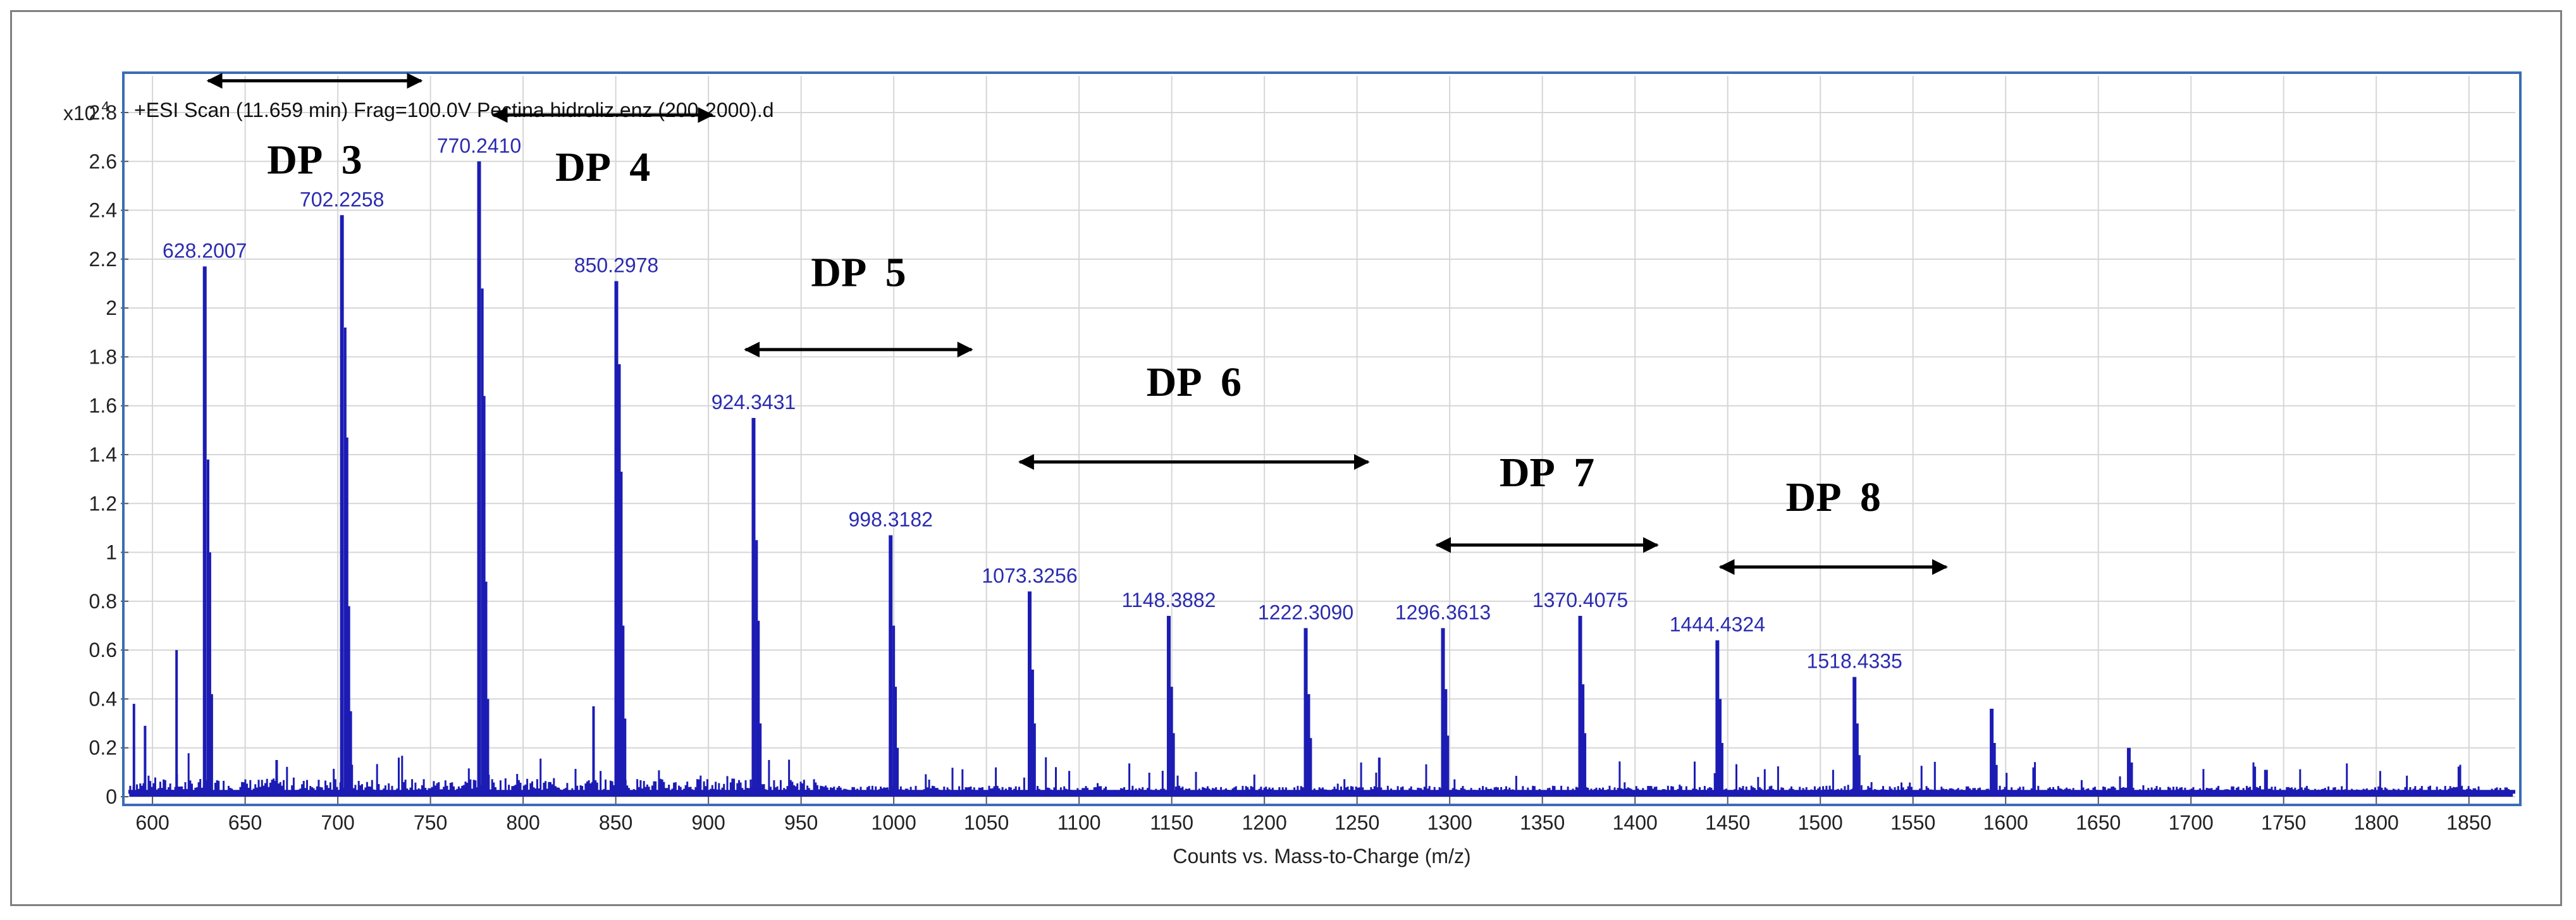  What do you see at coordinates (522, 822) in the screenshot?
I see `x-tick-label: 800` at bounding box center [522, 822].